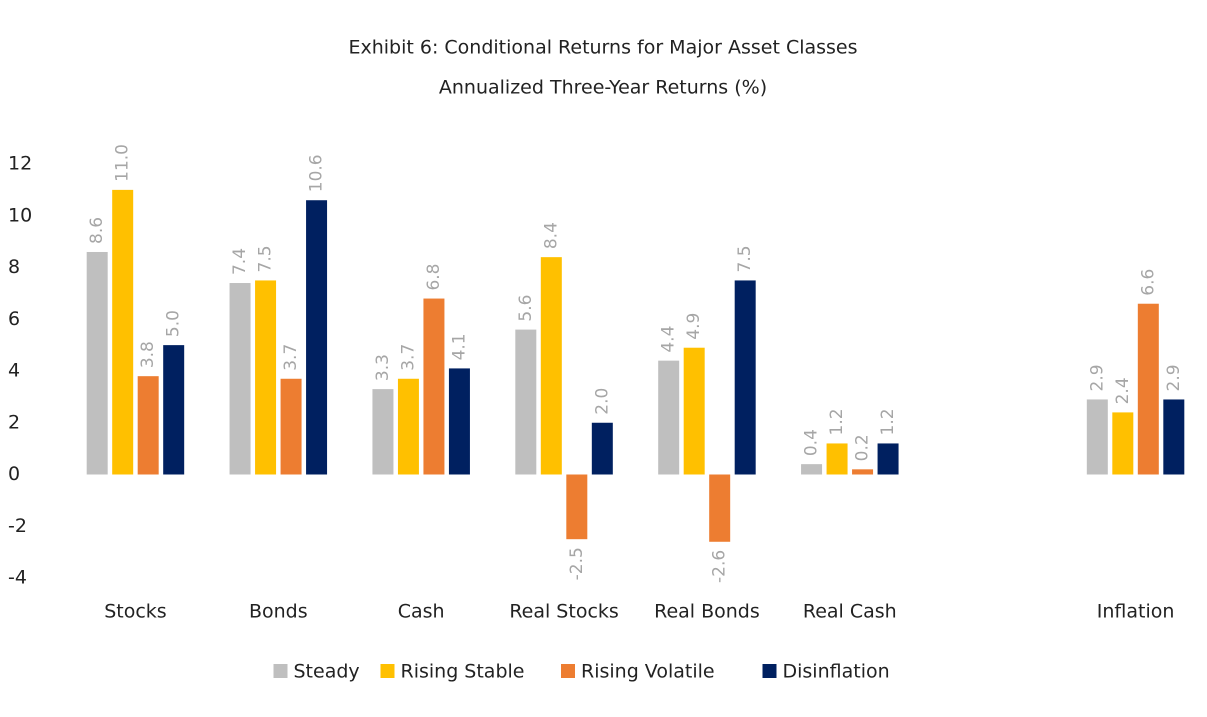 This screenshot has height=717, width=1207. I want to click on x-tick-label: Real Bonds, so click(707, 612).